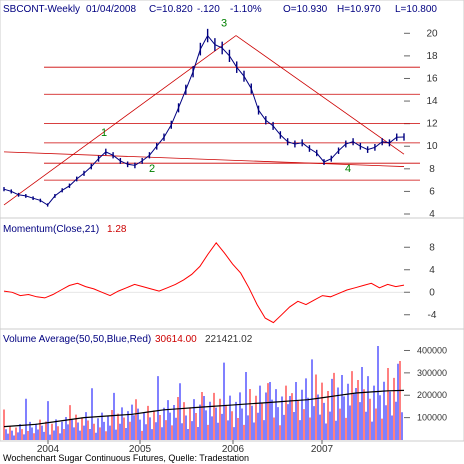 The height and width of the screenshot is (464, 464). I want to click on header-low: L=10.800, so click(416, 9).